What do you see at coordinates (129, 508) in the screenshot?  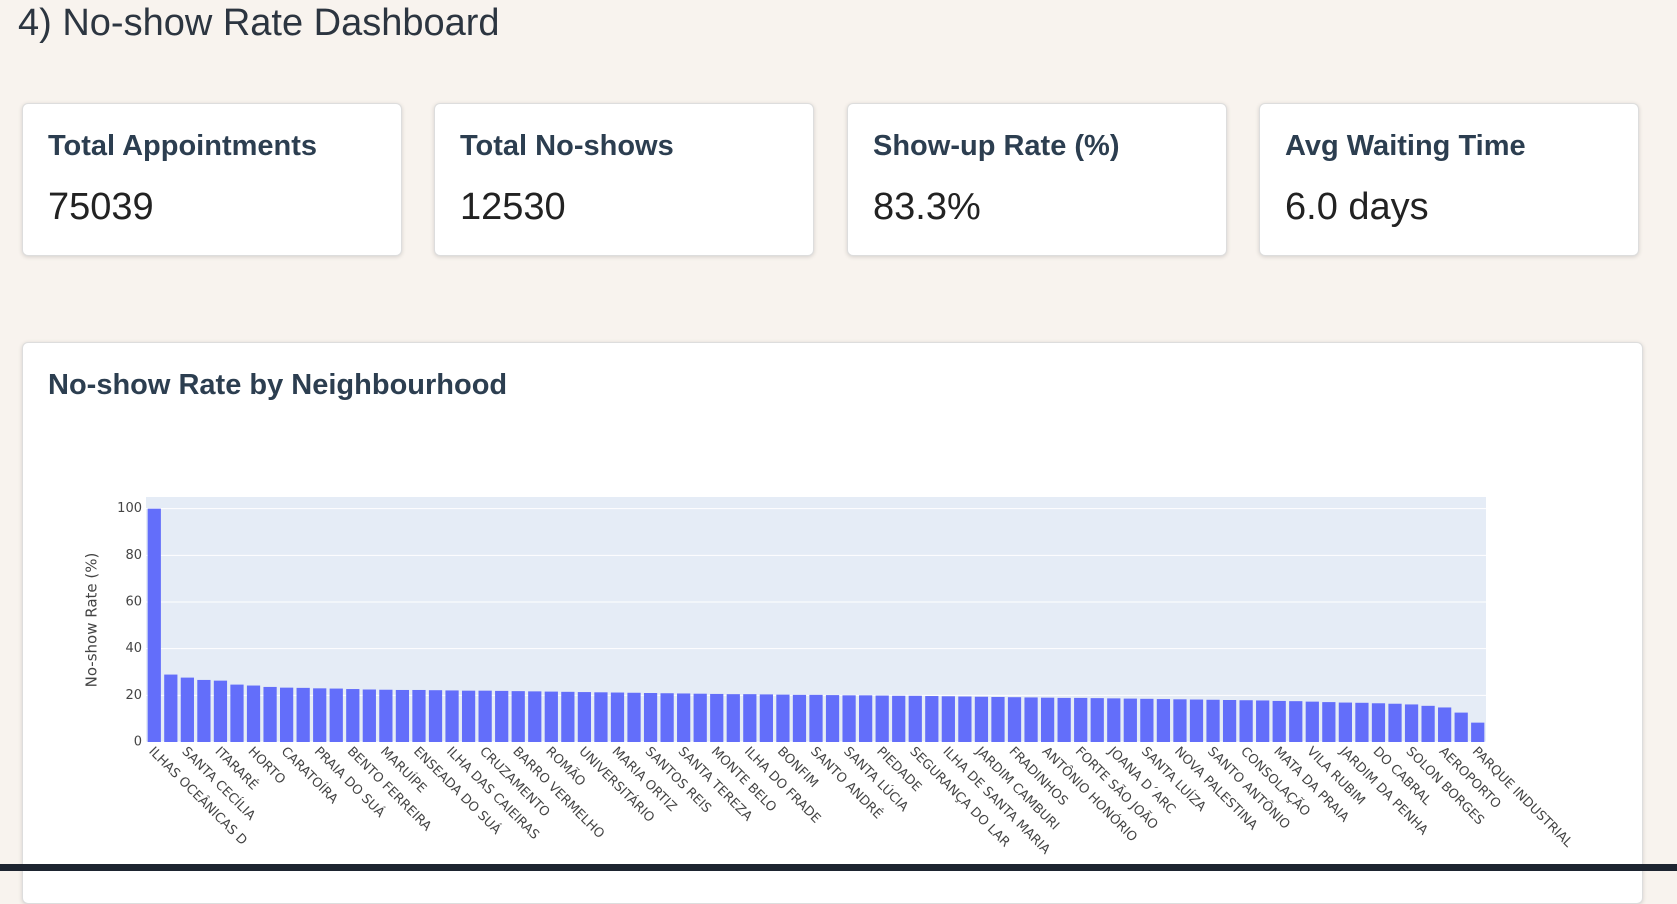 I see `y-tick-label: 100` at bounding box center [129, 508].